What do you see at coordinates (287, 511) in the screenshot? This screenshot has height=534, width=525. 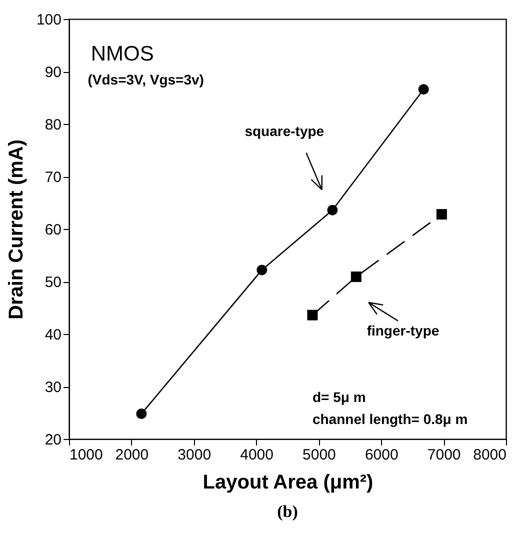 I see `text: (b)` at bounding box center [287, 511].